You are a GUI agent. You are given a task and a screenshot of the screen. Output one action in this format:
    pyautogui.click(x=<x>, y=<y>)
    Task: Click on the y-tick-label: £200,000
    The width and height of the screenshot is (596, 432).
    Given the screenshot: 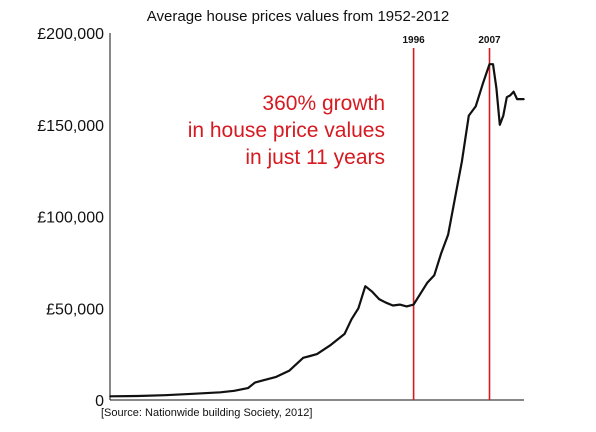 What is the action you would take?
    pyautogui.click(x=70, y=34)
    